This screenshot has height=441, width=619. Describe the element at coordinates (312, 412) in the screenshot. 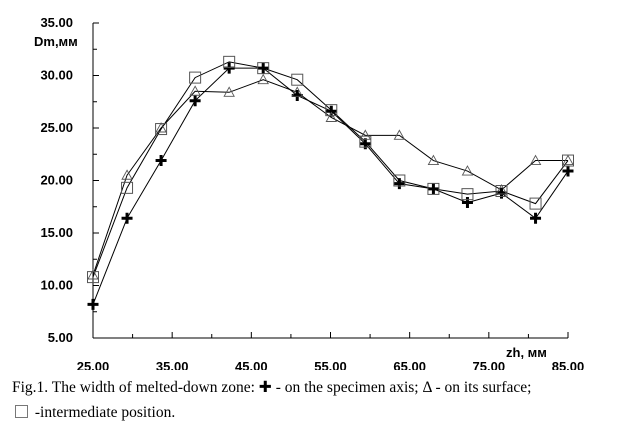

I see `caption-line-2: -intermediate position.` at that location.